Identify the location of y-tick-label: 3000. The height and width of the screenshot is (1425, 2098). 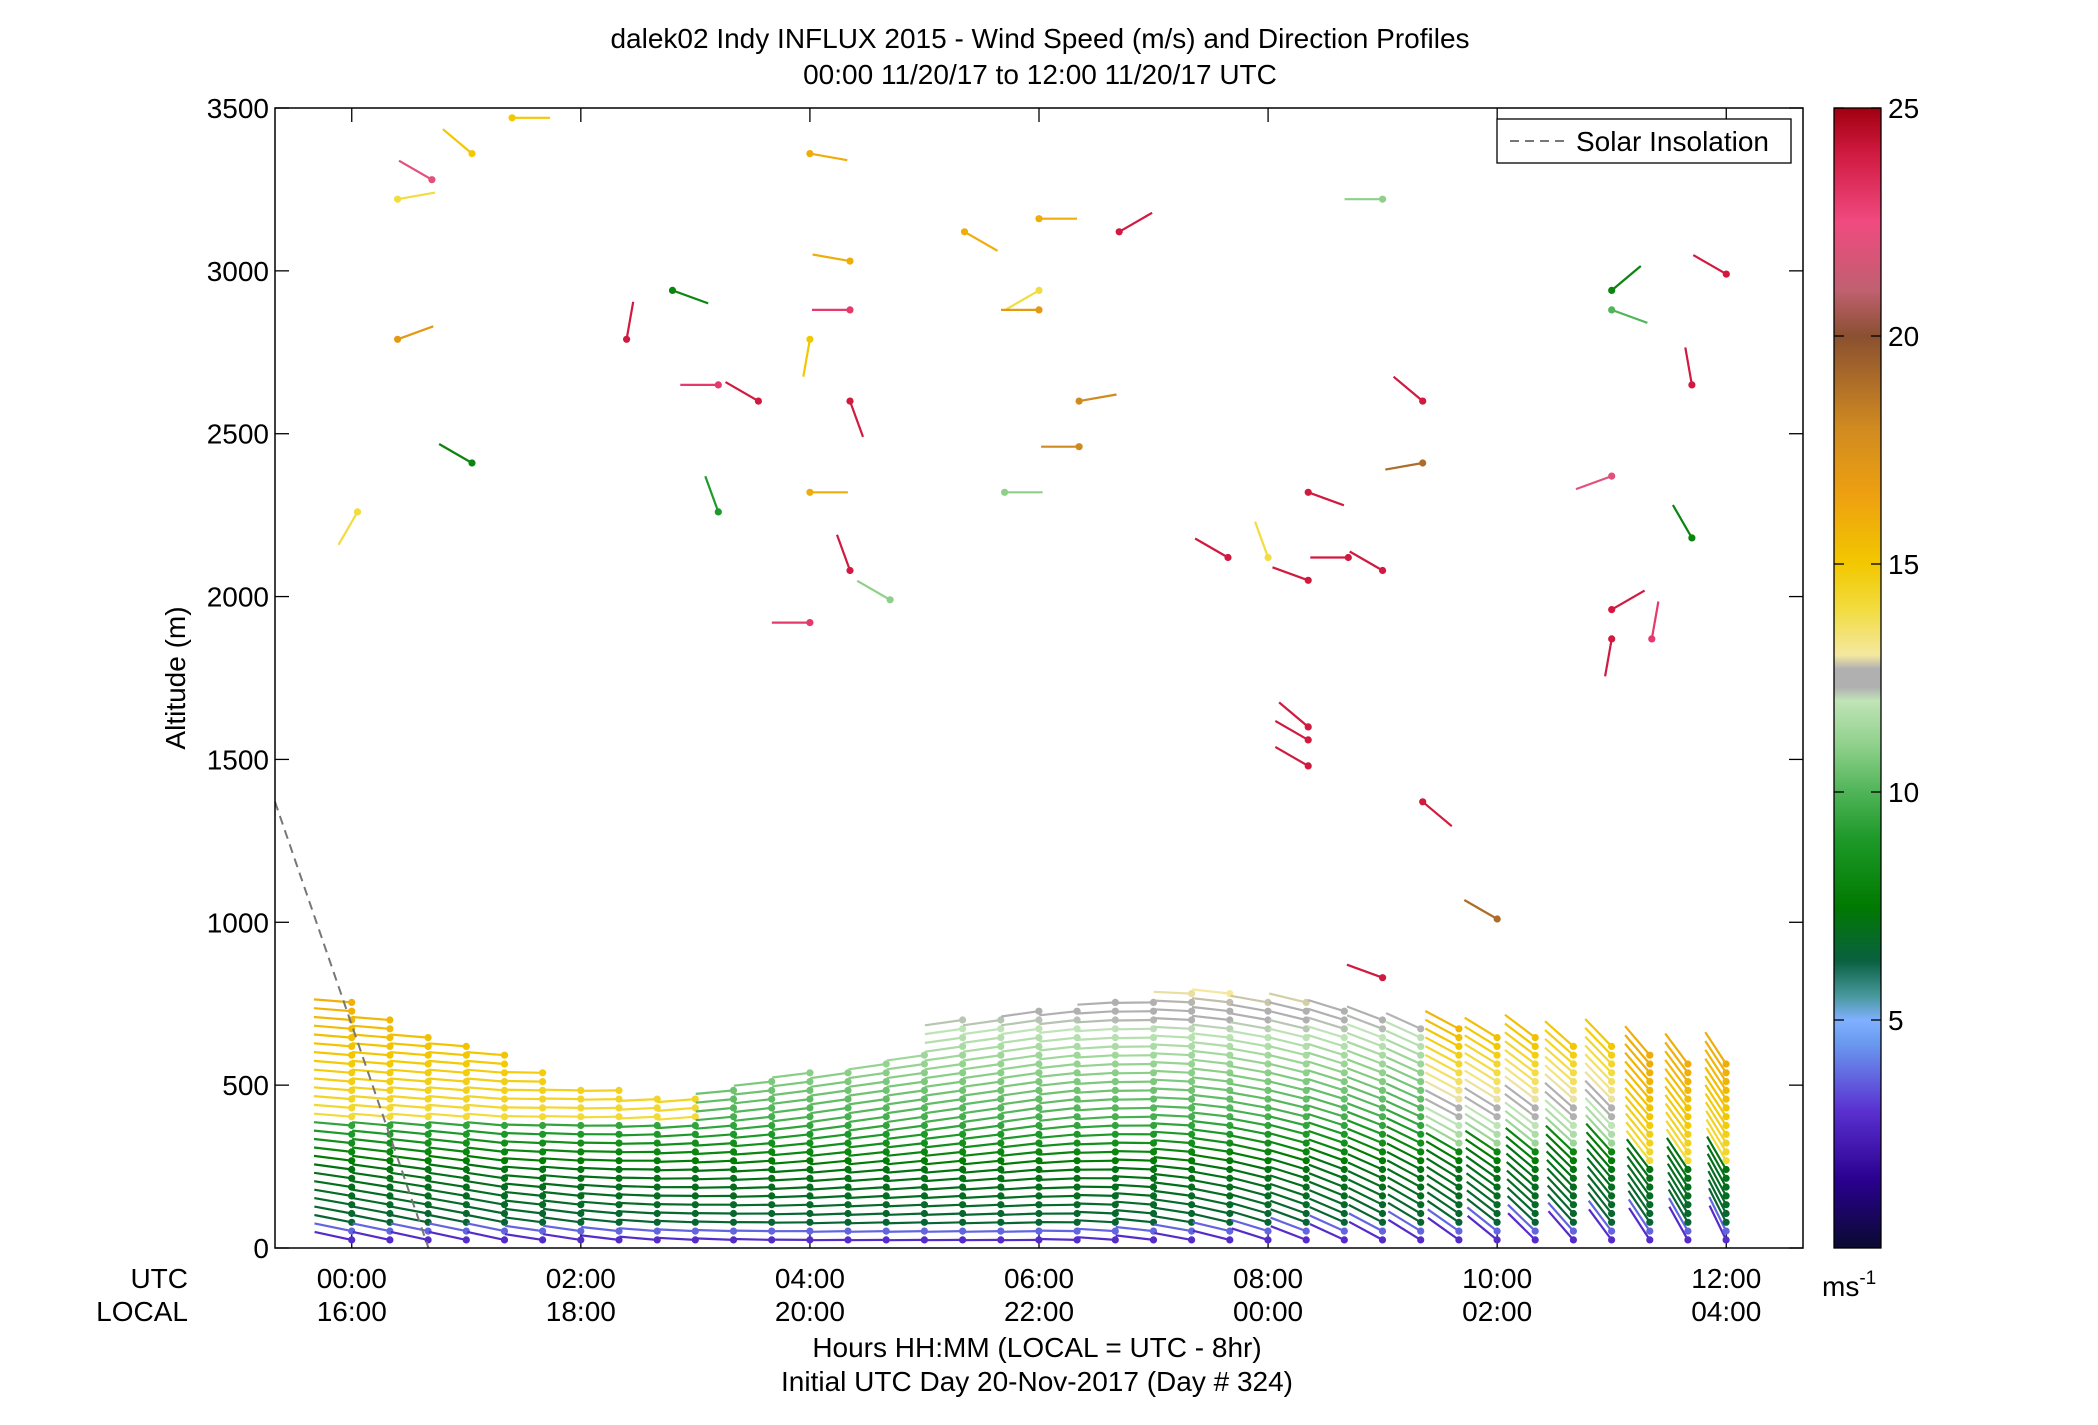
(238, 271).